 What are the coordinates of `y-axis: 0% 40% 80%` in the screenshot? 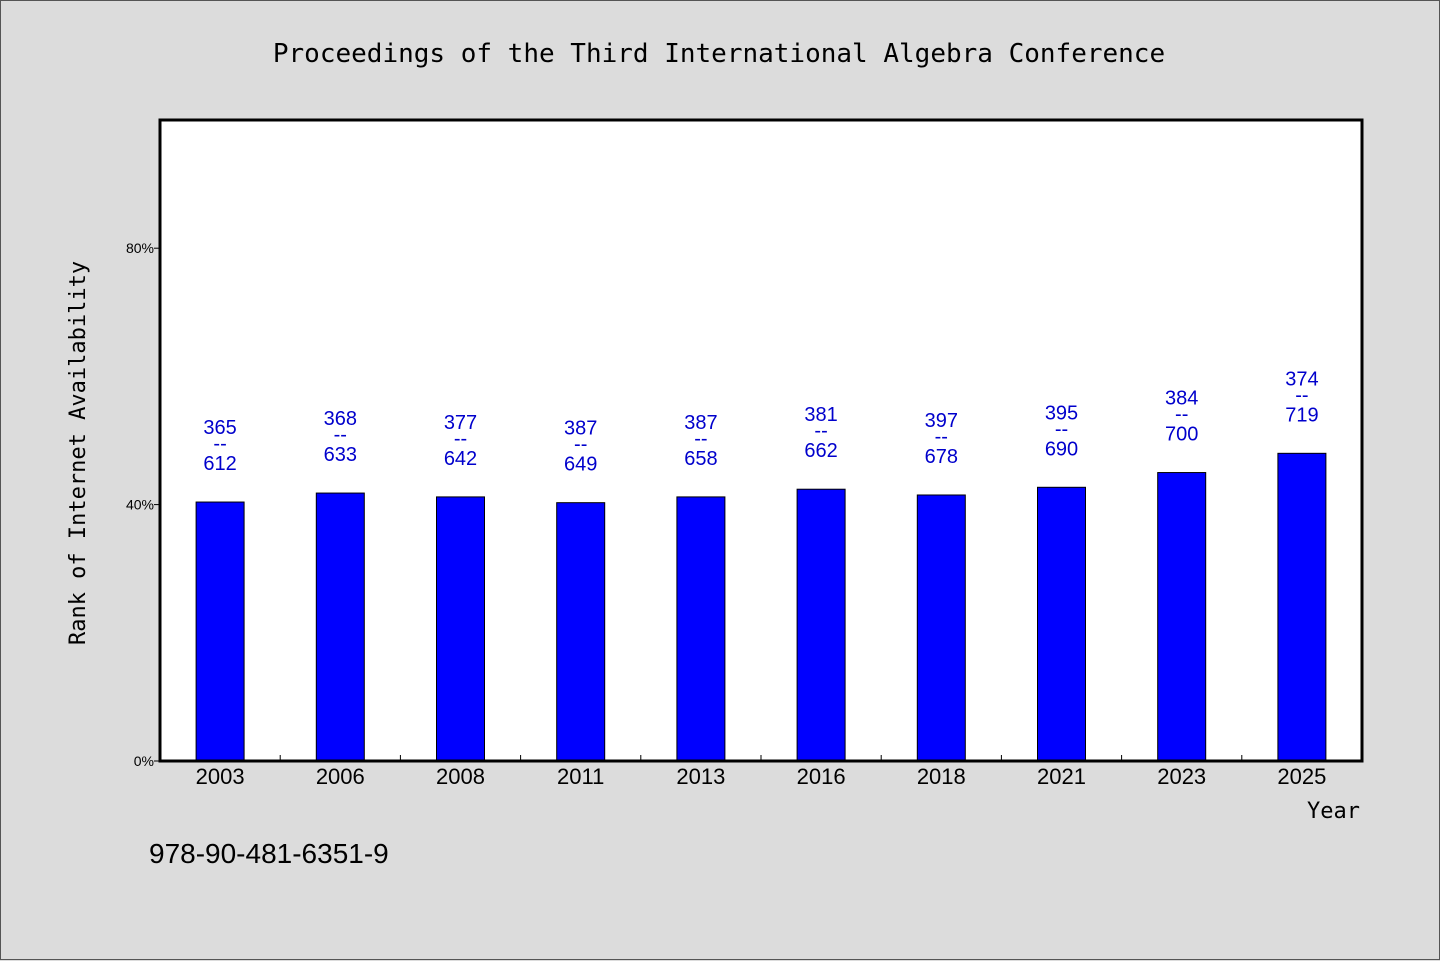 It's located at (143, 504).